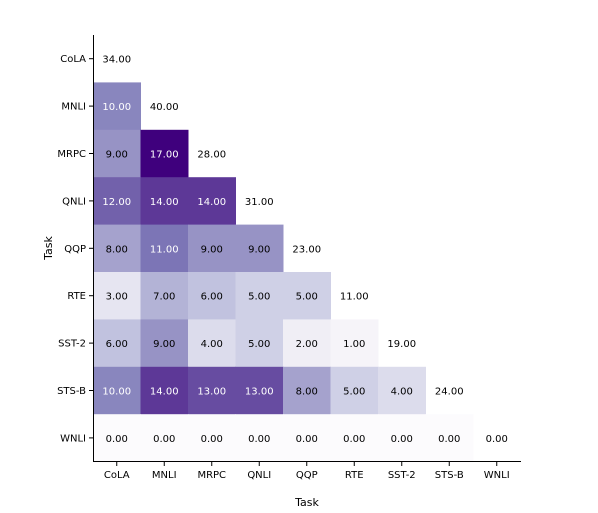 The height and width of the screenshot is (513, 598). What do you see at coordinates (71, 391) in the screenshot?
I see `y-tick-label: STS-B` at bounding box center [71, 391].